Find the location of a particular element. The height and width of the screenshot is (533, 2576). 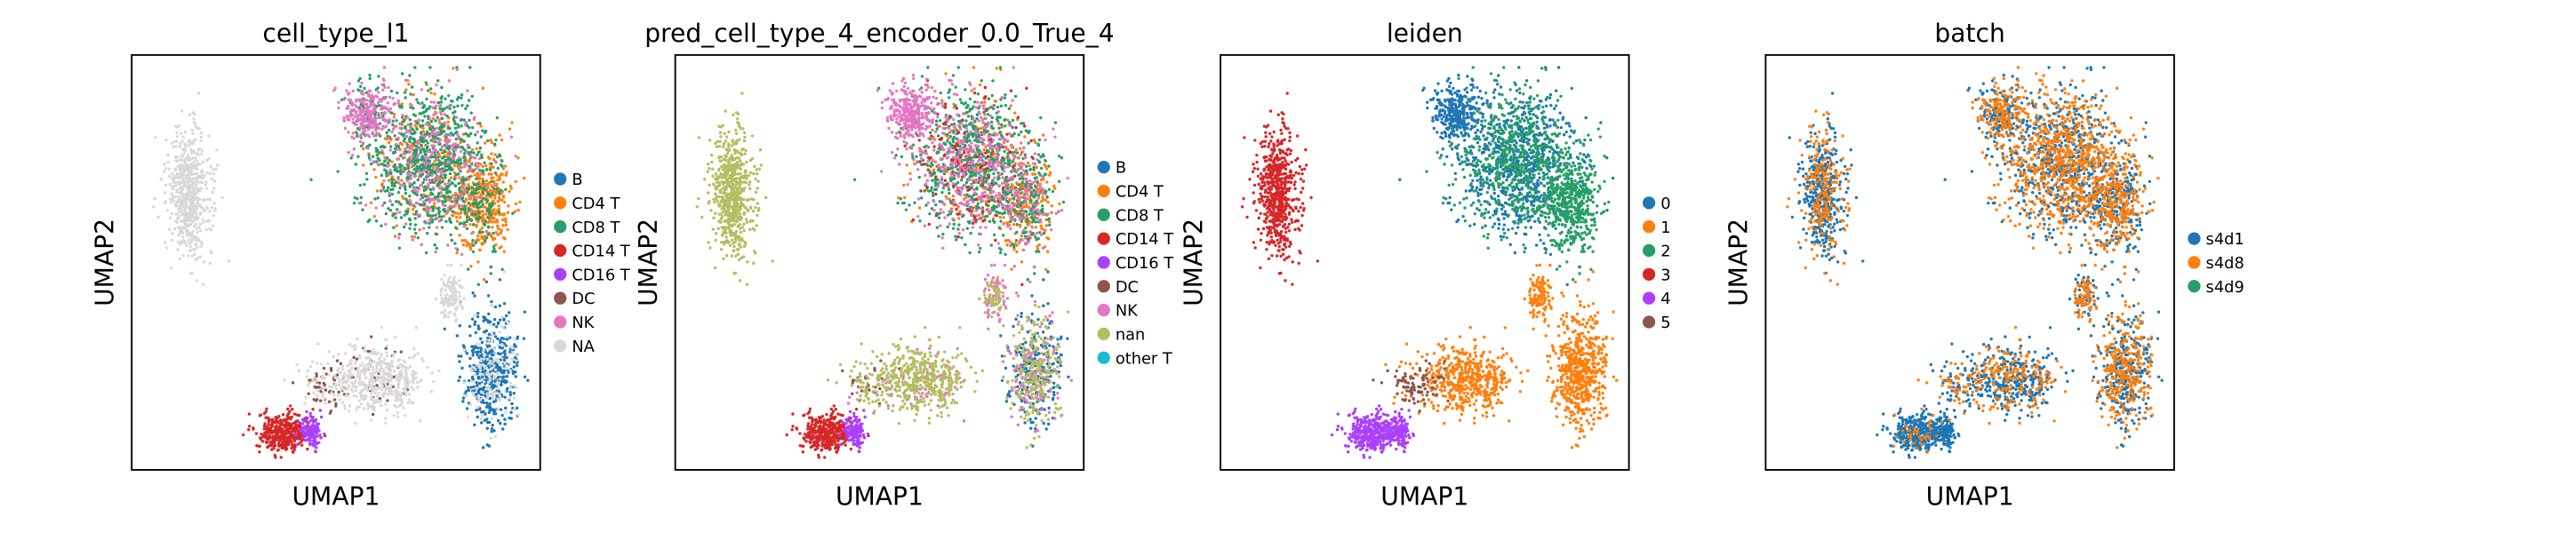

legend-label: NK is located at coordinates (583, 323).